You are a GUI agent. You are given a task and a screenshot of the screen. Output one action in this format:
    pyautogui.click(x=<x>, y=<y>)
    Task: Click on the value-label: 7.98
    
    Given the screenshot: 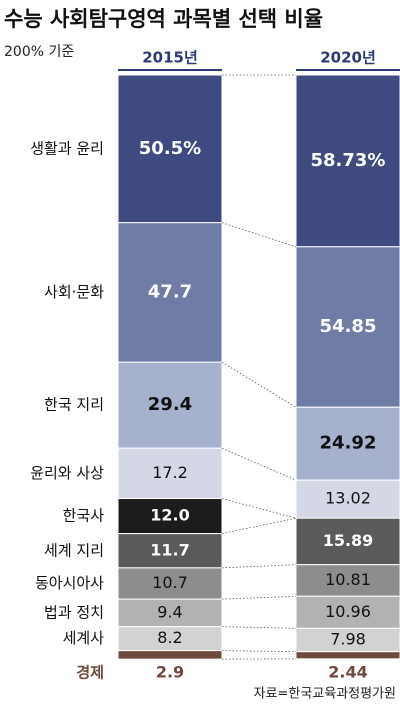 What is the action you would take?
    pyautogui.click(x=348, y=639)
    